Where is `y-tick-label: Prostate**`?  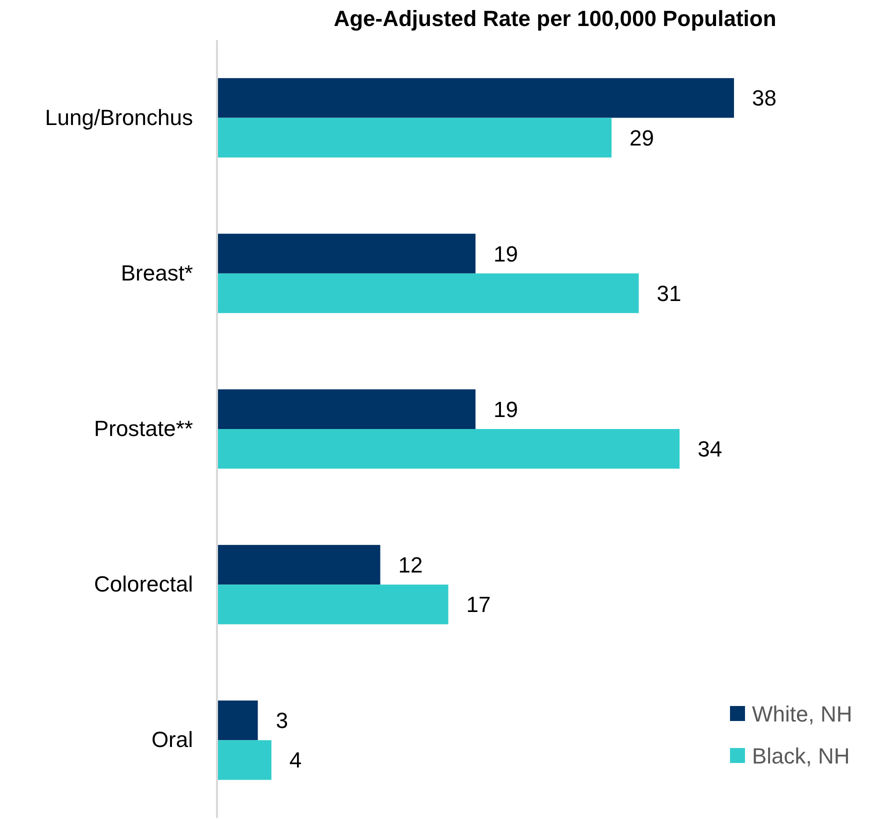 y-tick-label: Prostate** is located at coordinates (144, 429).